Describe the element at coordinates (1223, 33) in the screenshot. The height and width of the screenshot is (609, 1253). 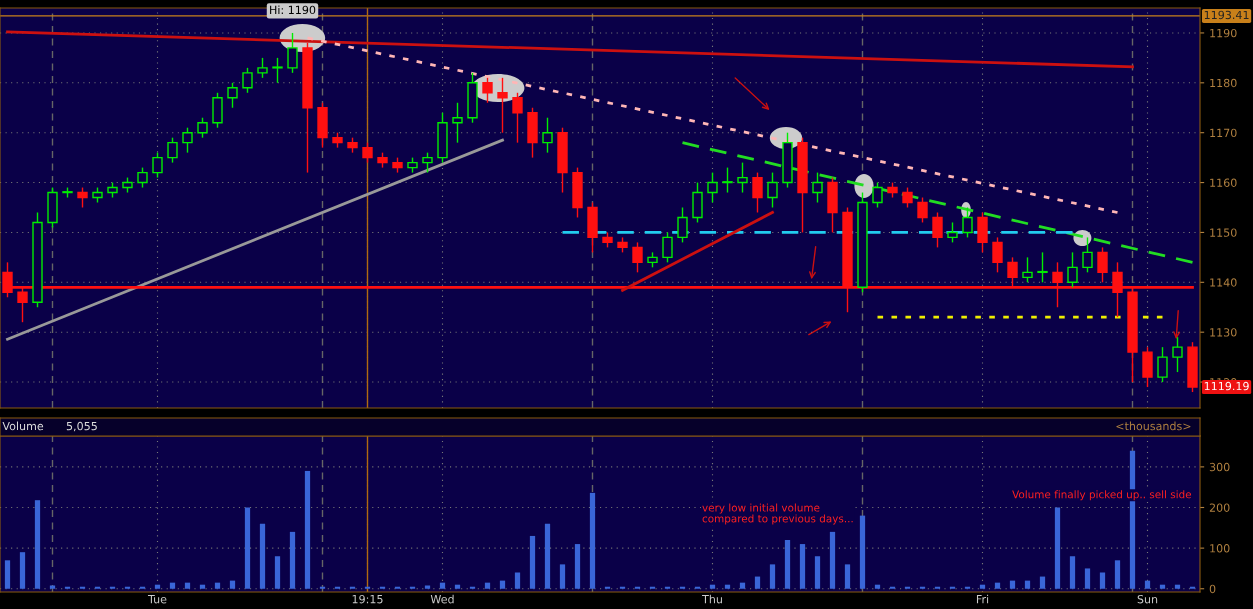
I see `y-tick-label: 1190` at that location.